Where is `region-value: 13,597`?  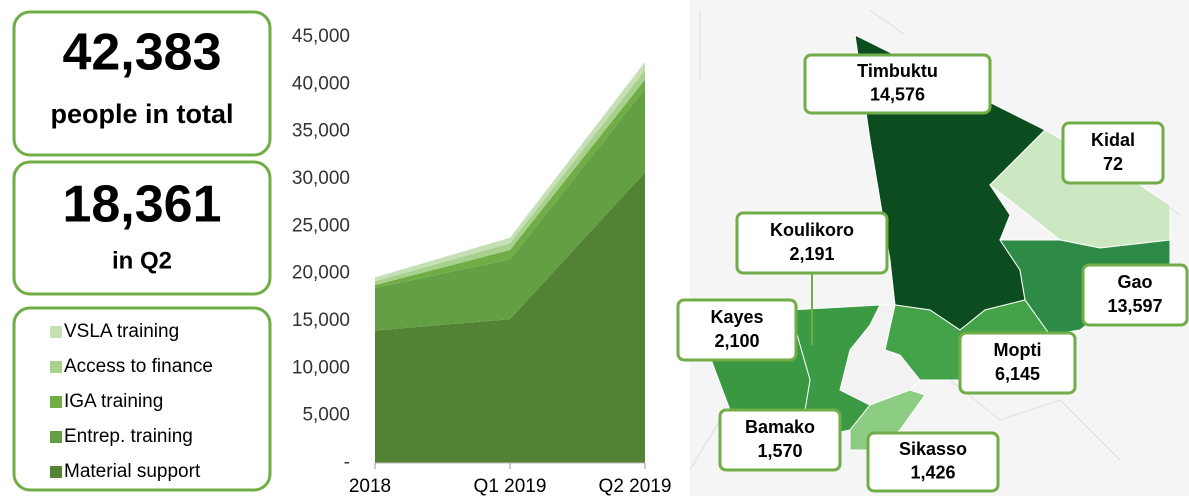
region-value: 13,597 is located at coordinates (1134, 306).